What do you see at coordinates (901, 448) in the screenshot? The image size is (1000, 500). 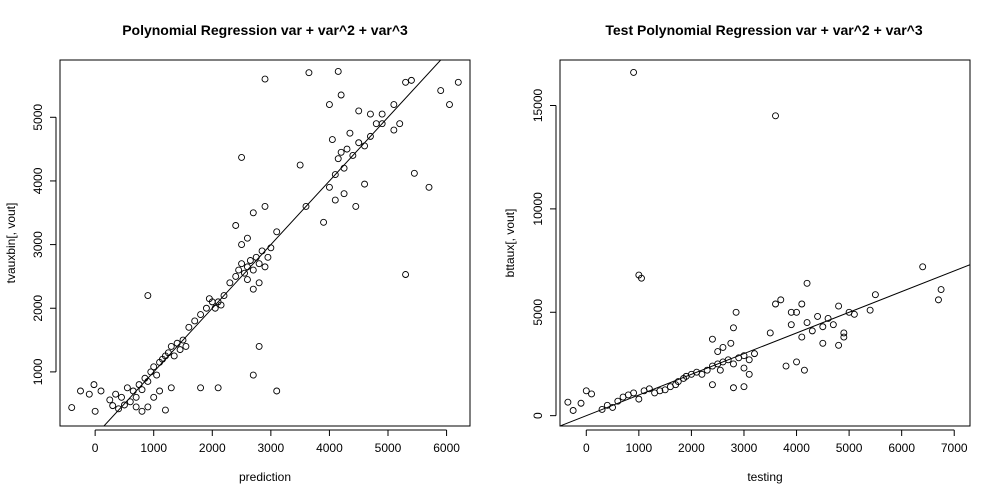 I see `chart-right-x-tick-label: 6000` at bounding box center [901, 448].